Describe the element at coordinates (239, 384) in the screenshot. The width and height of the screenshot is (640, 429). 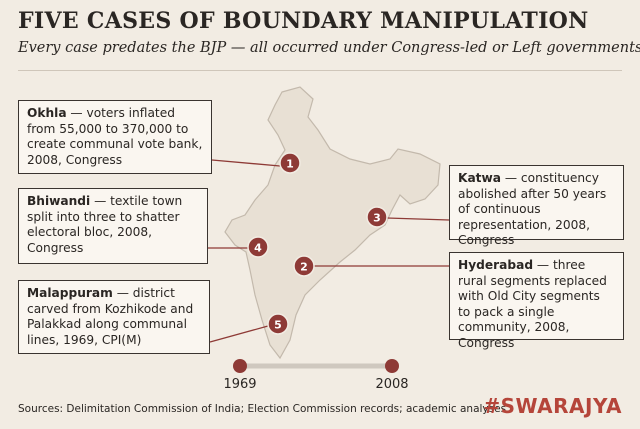
I see `timeline-start: 1969` at that location.